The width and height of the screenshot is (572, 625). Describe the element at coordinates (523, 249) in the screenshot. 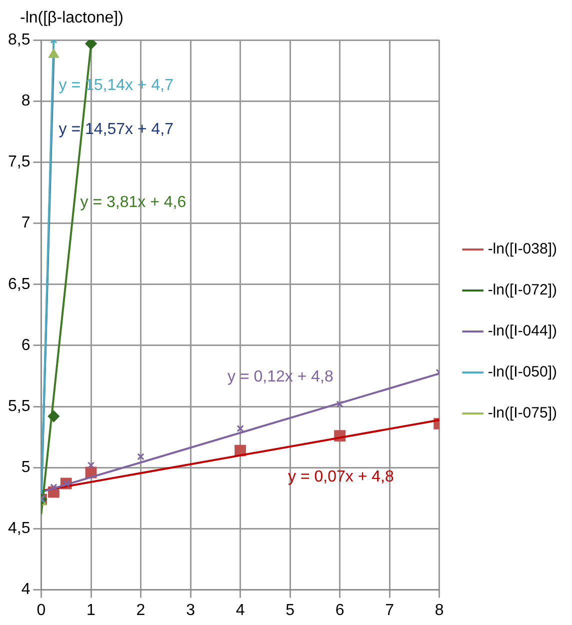

I see `legend-label: -ln([I-038])` at that location.